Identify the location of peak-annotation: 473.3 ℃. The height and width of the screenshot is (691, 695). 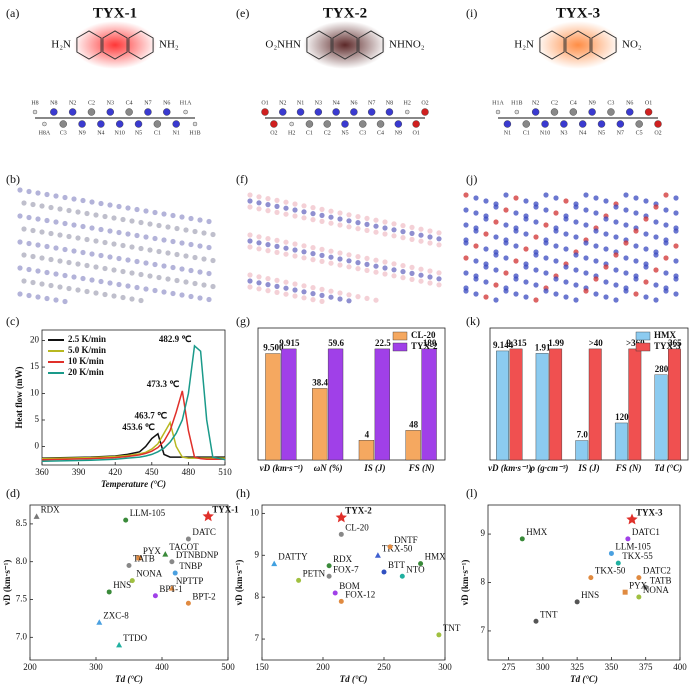
(163, 384).